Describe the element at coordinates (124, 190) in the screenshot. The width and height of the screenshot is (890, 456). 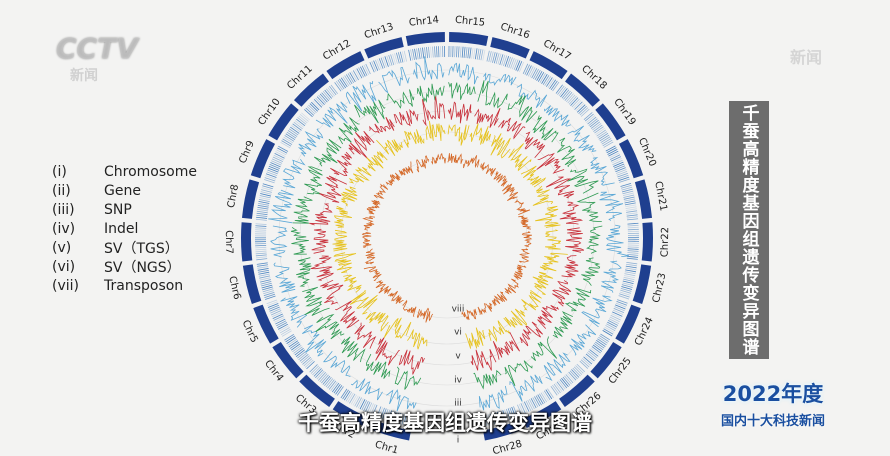
I see `legend-item: (ii) Gene` at that location.